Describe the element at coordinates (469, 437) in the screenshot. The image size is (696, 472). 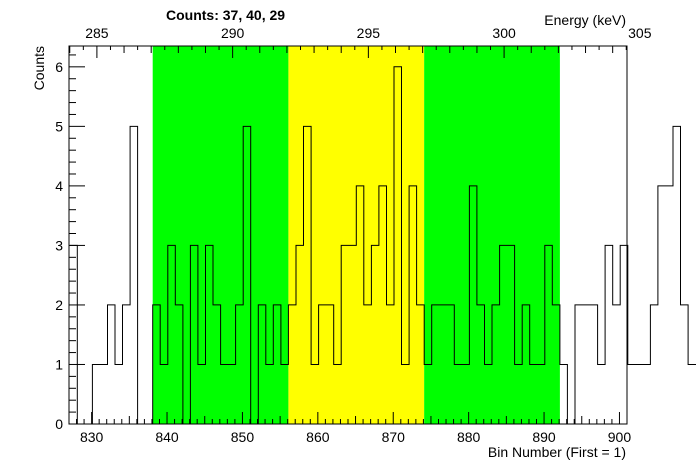
I see `x-tick-label: 880` at that location.